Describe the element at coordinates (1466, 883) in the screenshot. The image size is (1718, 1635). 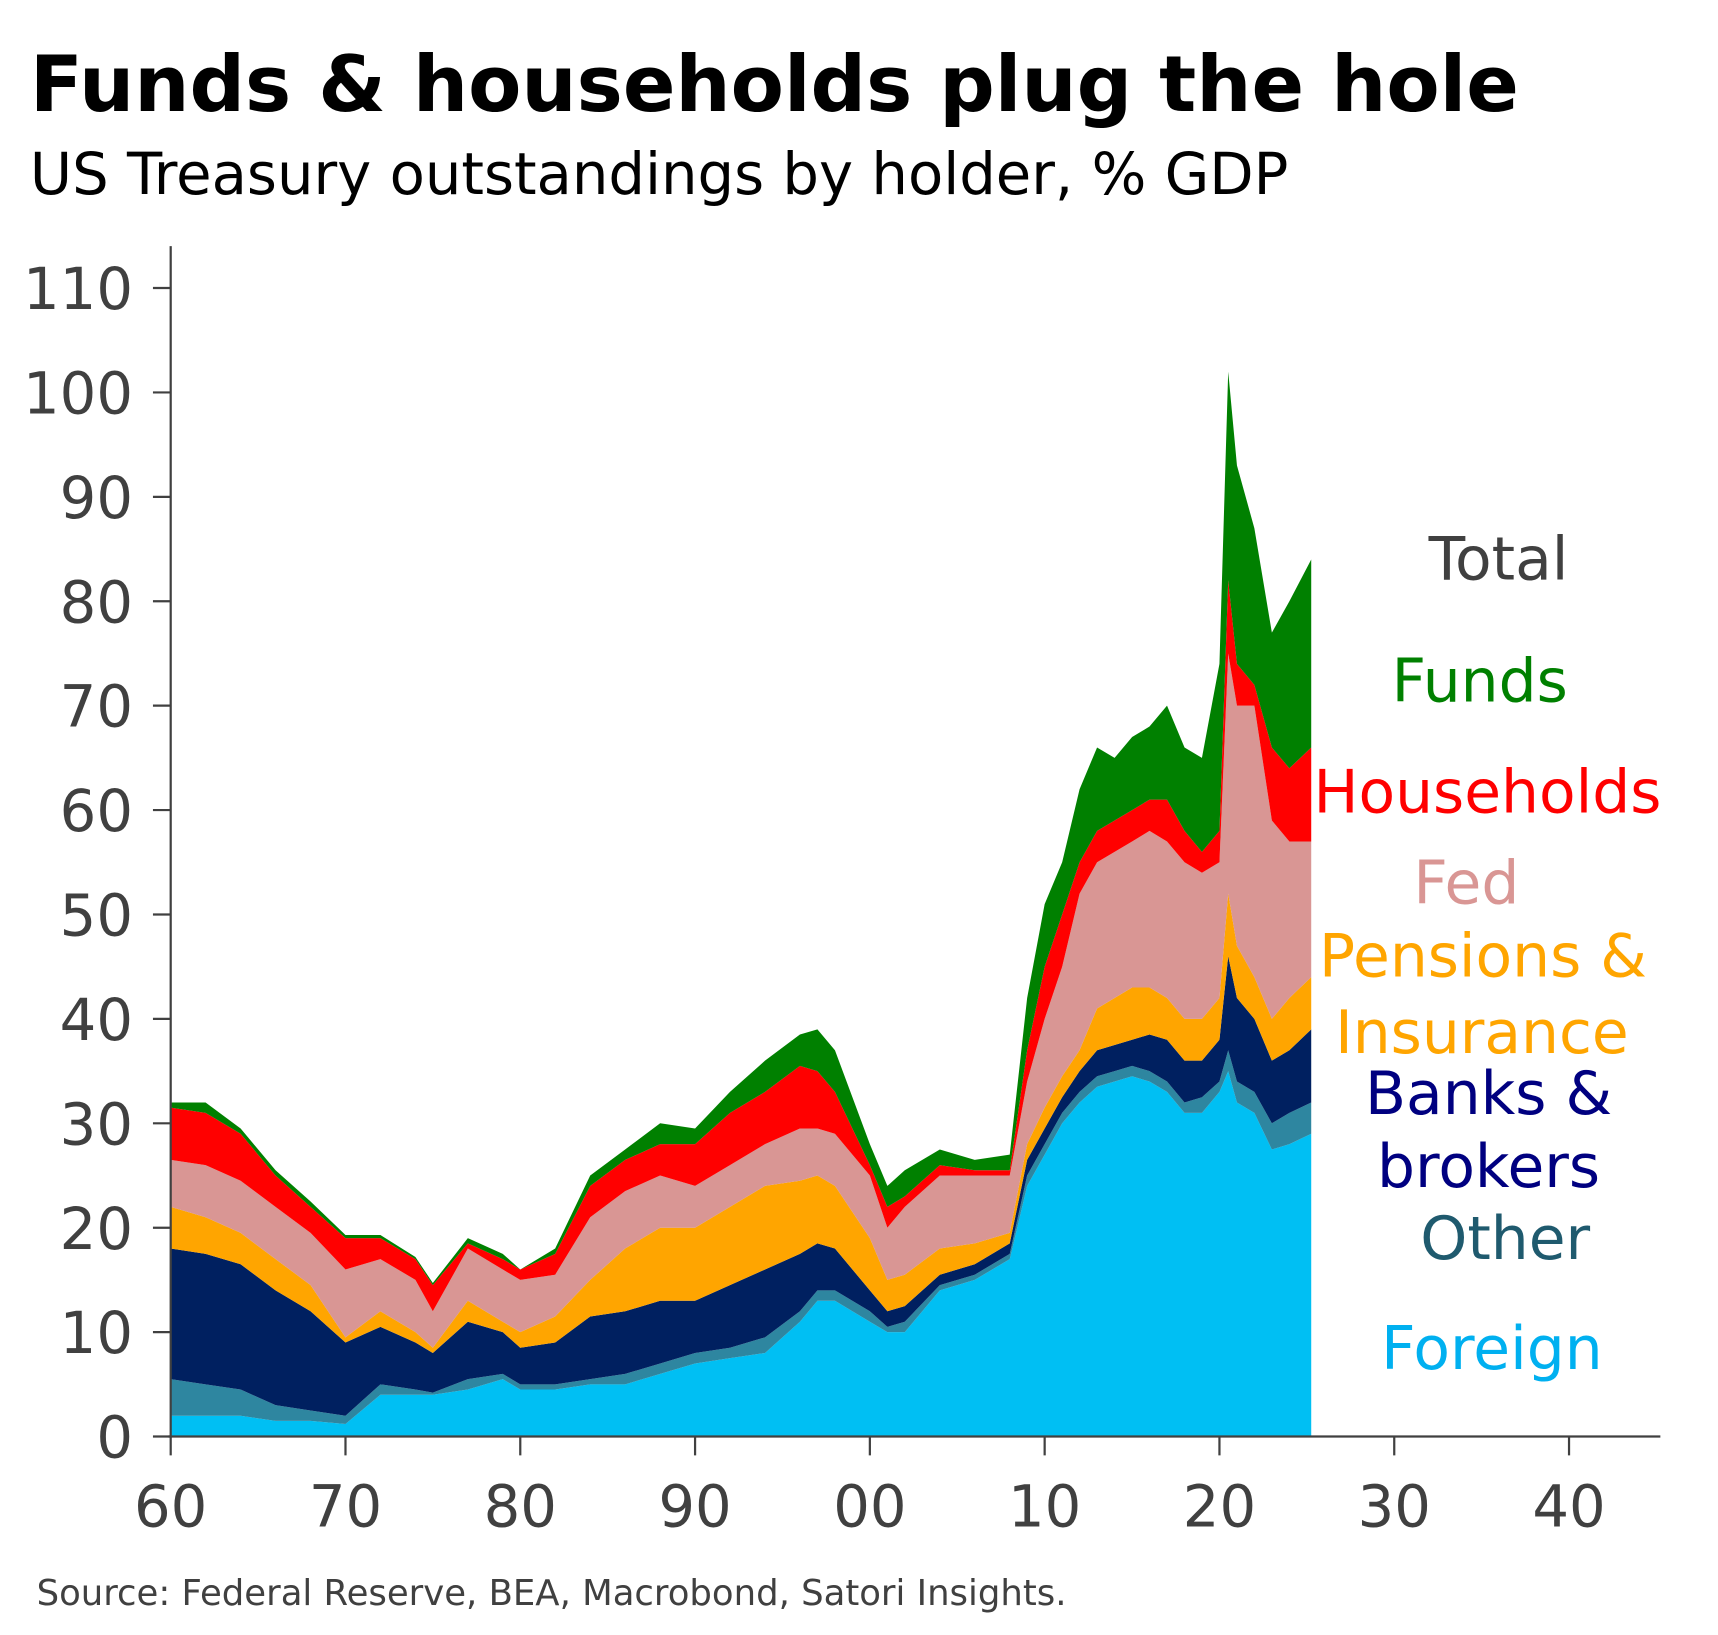
I see `legend-fed: Fed` at that location.